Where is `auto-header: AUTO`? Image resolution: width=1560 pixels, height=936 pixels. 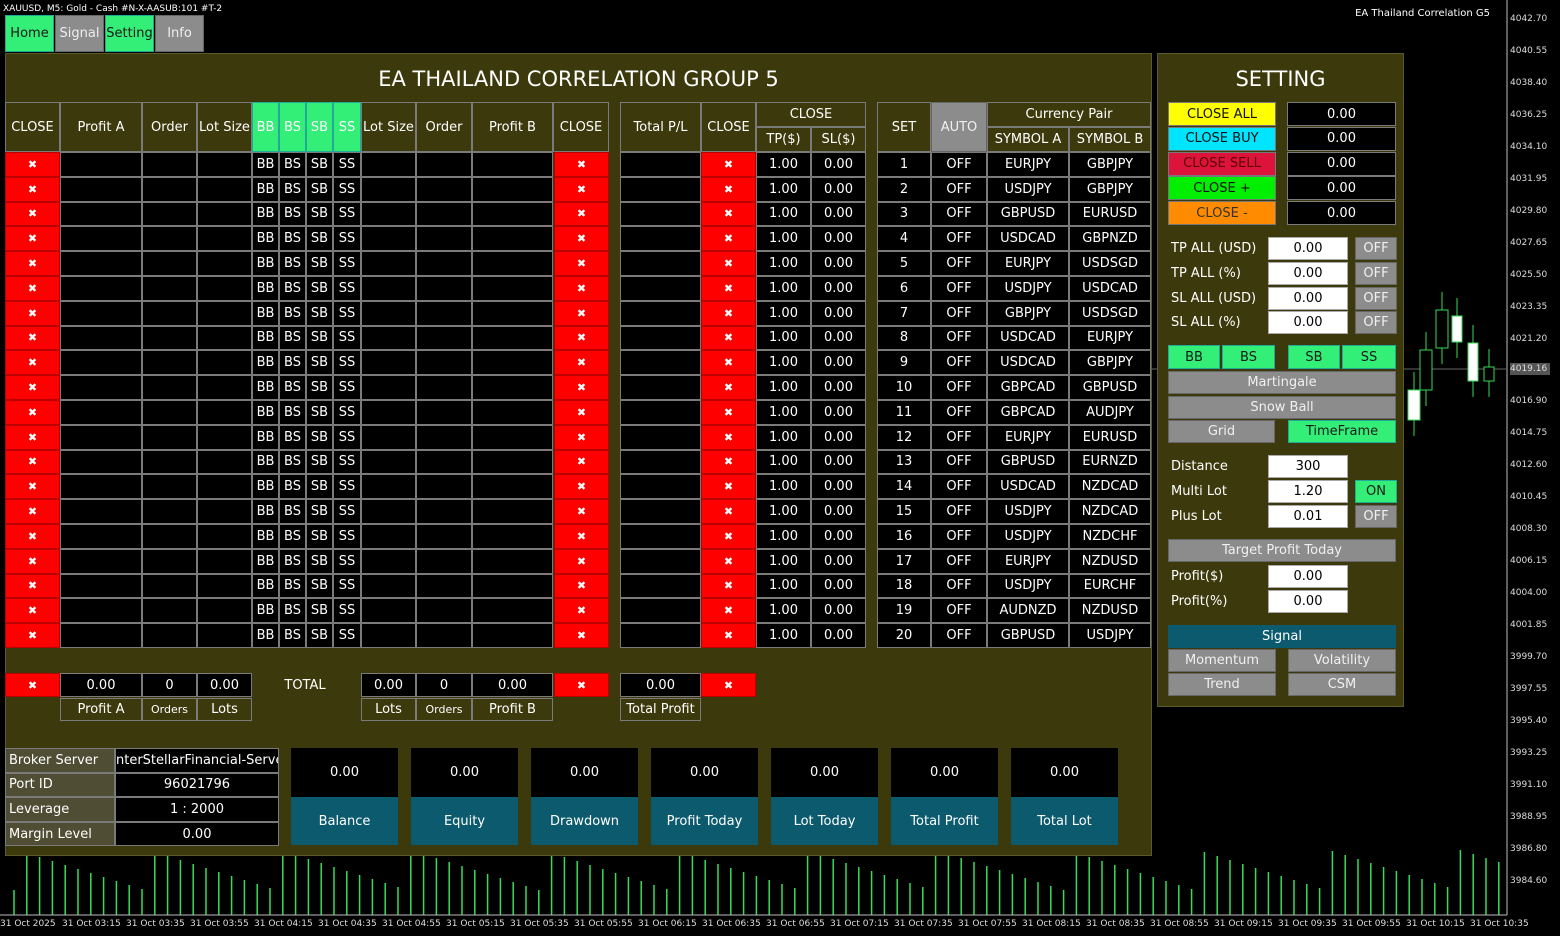
auto-header: AUTO is located at coordinates (959, 127).